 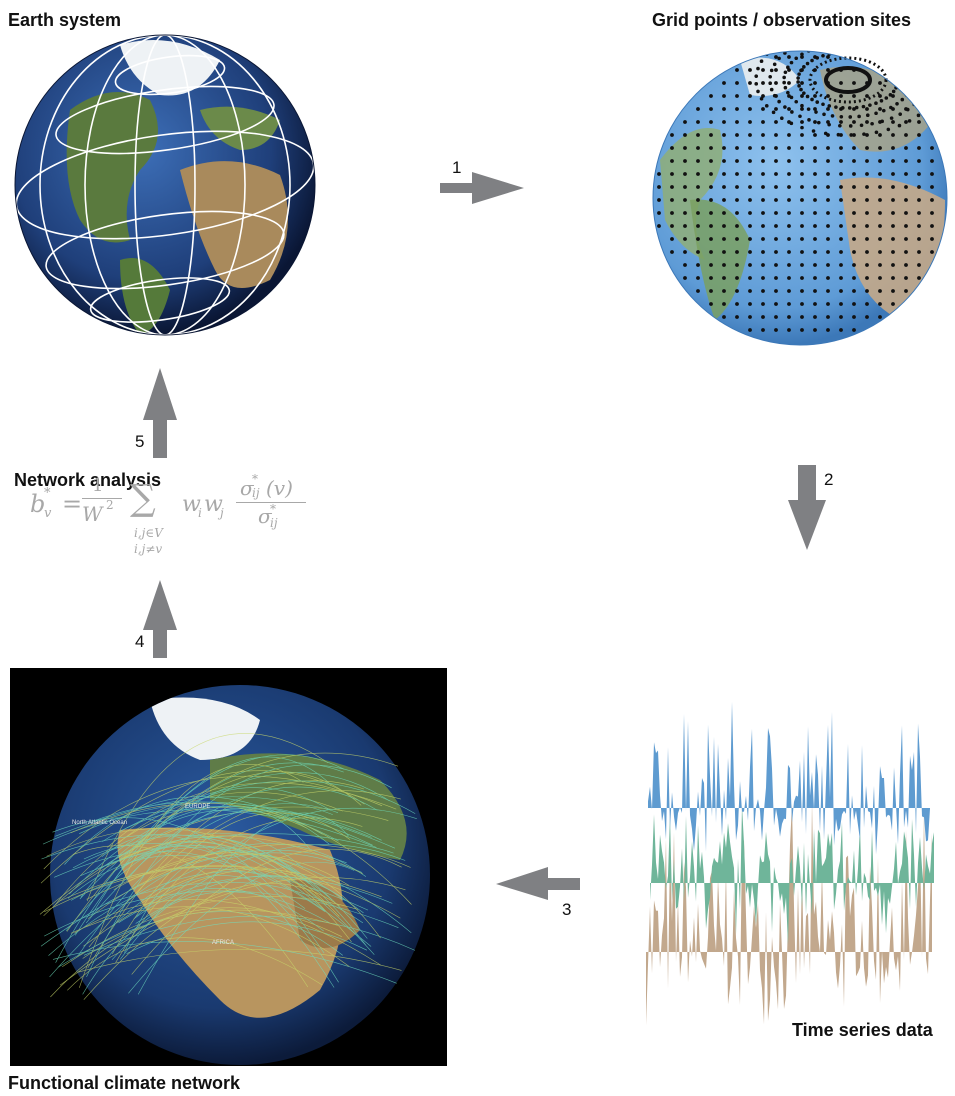 What do you see at coordinates (782, 20) in the screenshot?
I see `grid-points-label: Grid points / observation sites` at bounding box center [782, 20].